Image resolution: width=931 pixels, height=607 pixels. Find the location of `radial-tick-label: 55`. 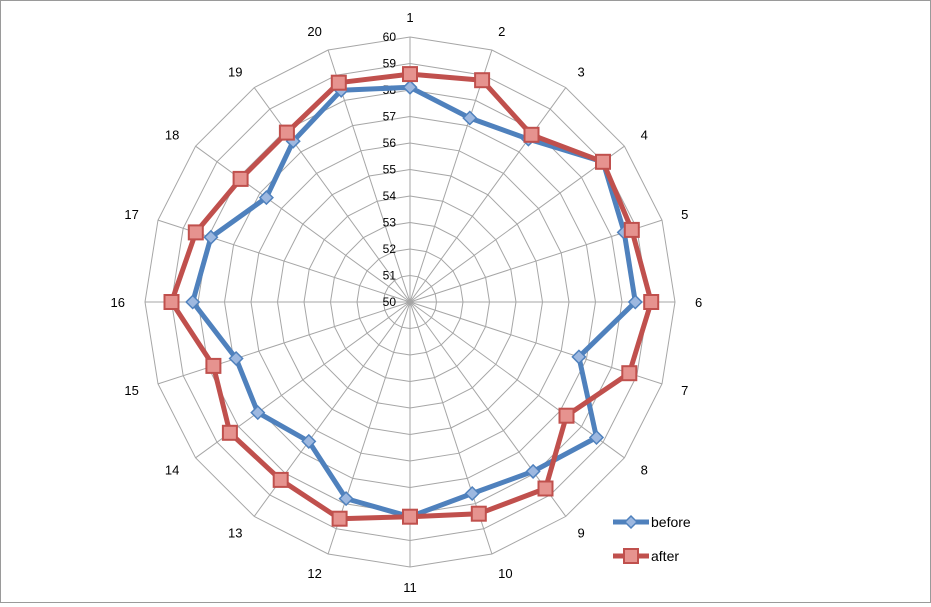

radial-tick-label: 55 is located at coordinates (390, 170).